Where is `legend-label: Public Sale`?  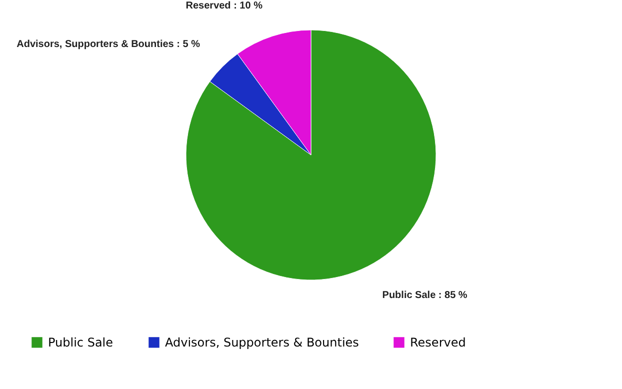 legend-label: Public Sale is located at coordinates (81, 342).